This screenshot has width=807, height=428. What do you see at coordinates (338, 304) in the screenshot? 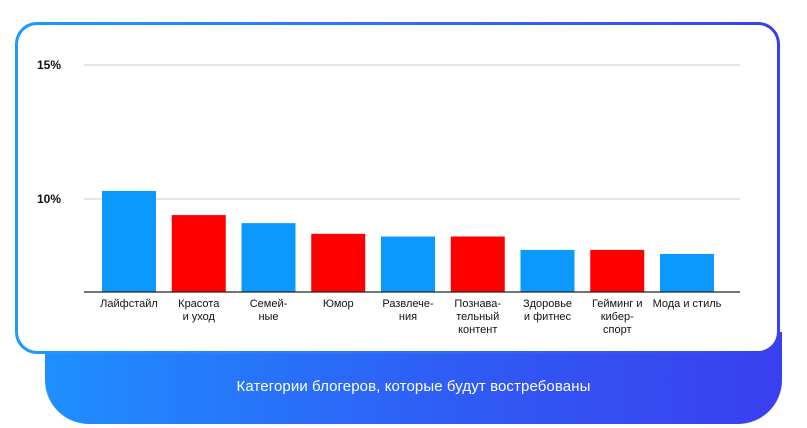
I see `x-tick-label: Юмор` at bounding box center [338, 304].